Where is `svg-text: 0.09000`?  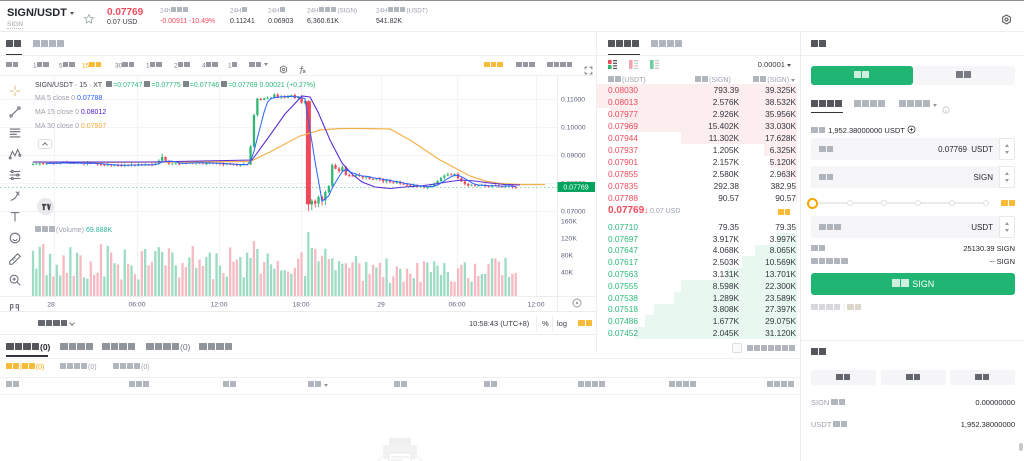 svg-text: 0.09000 is located at coordinates (573, 156).